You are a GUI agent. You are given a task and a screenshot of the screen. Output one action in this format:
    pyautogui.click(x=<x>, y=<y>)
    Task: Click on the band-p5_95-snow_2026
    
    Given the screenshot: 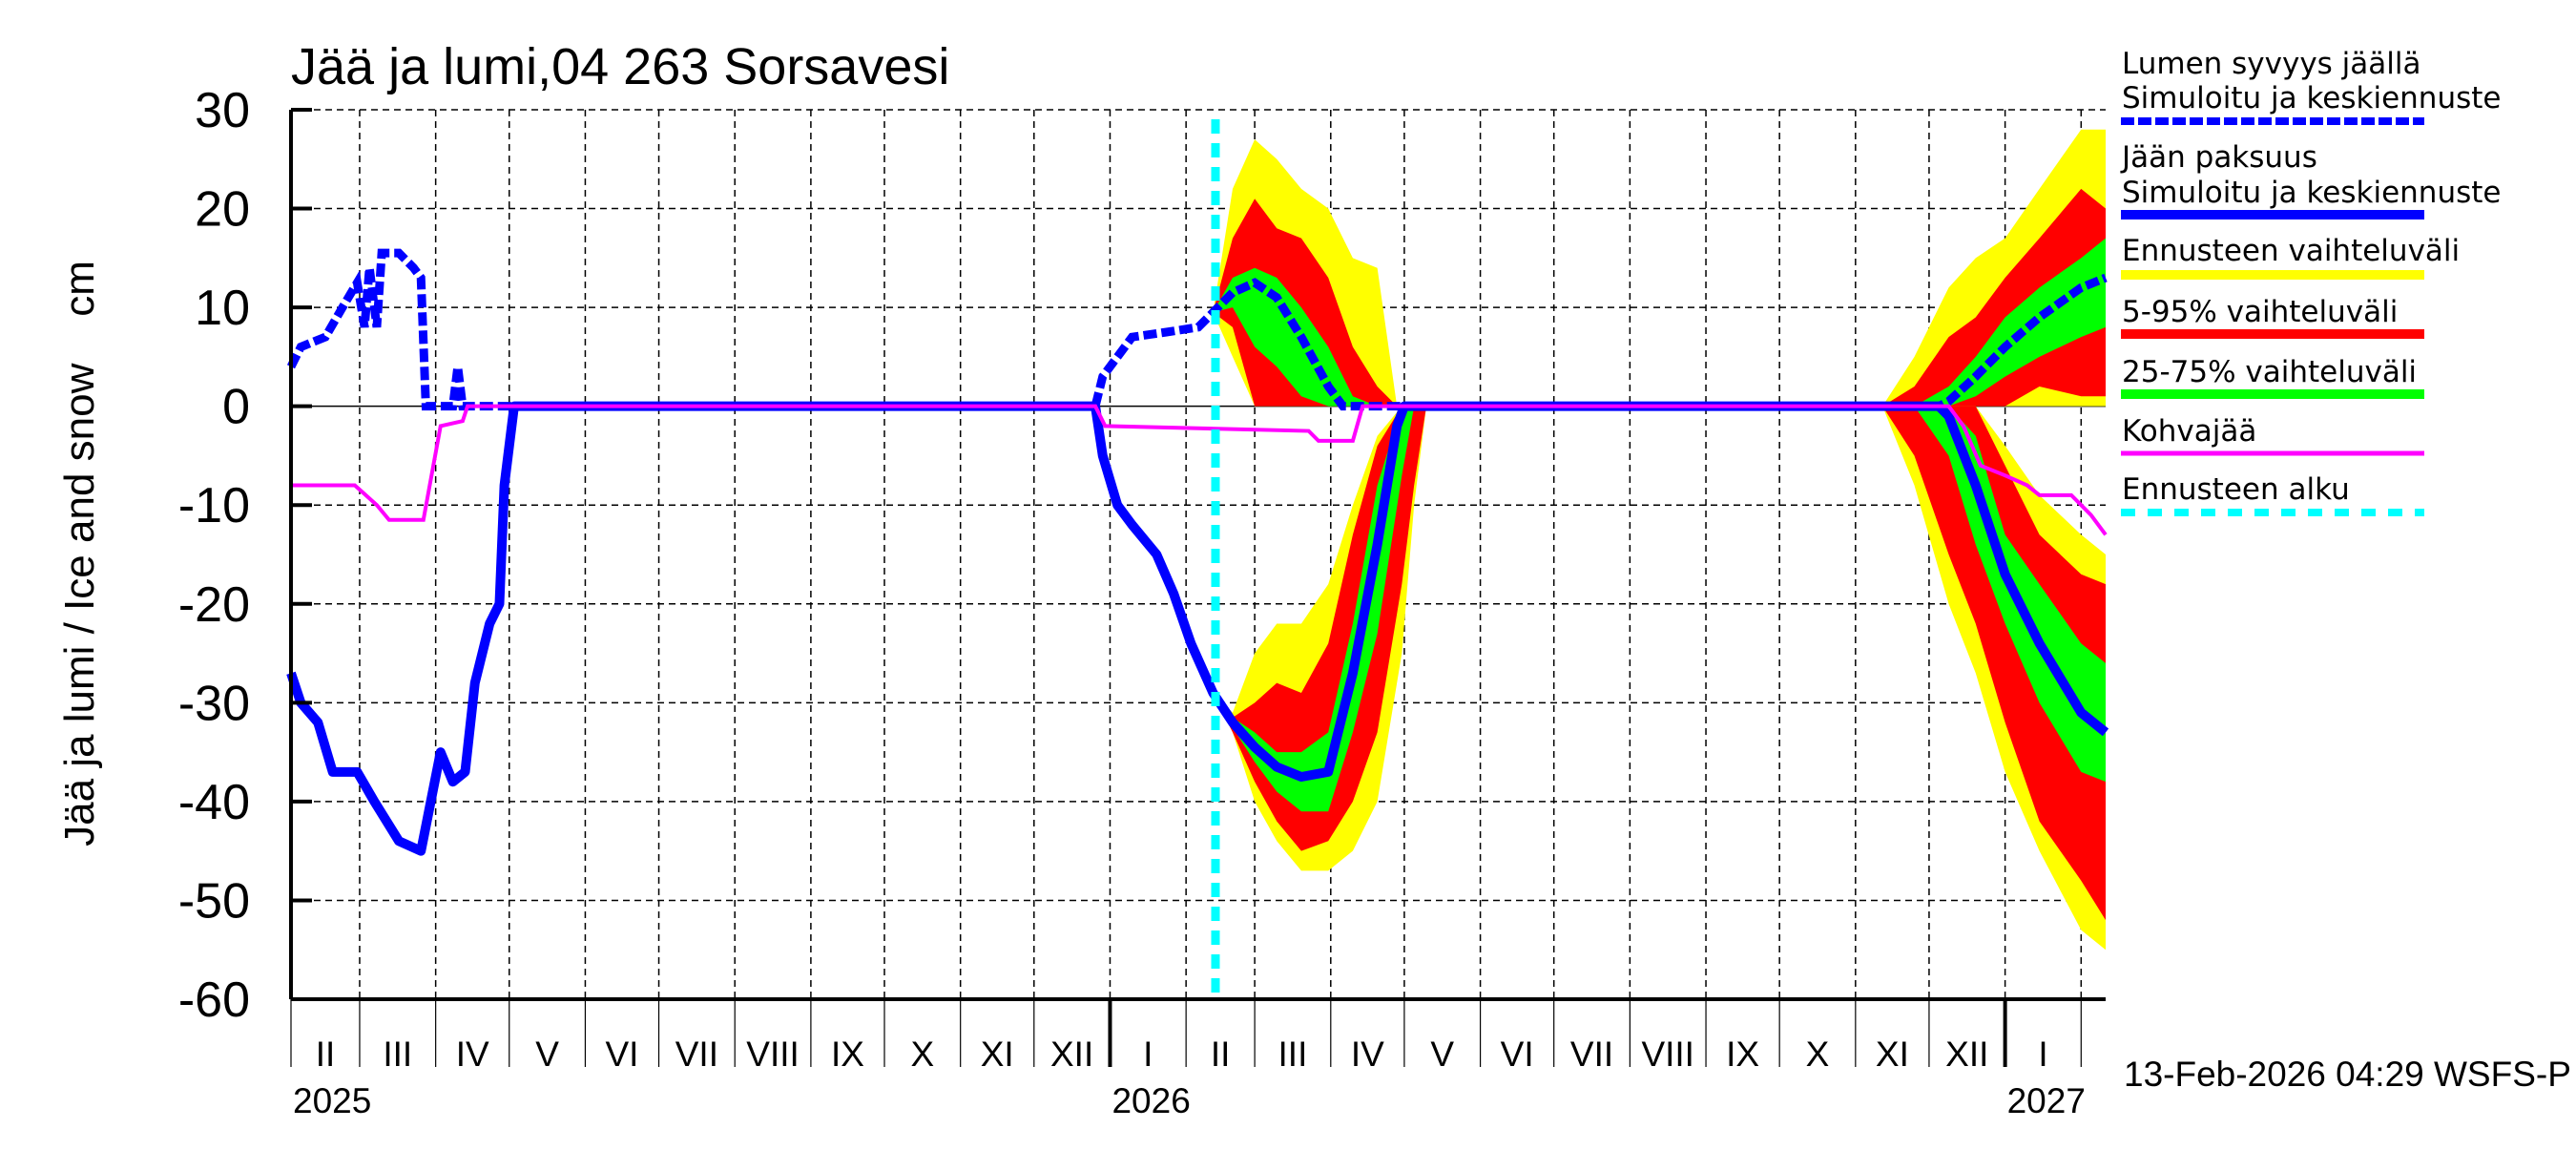 What is the action you would take?
    pyautogui.click(x=1305, y=303)
    